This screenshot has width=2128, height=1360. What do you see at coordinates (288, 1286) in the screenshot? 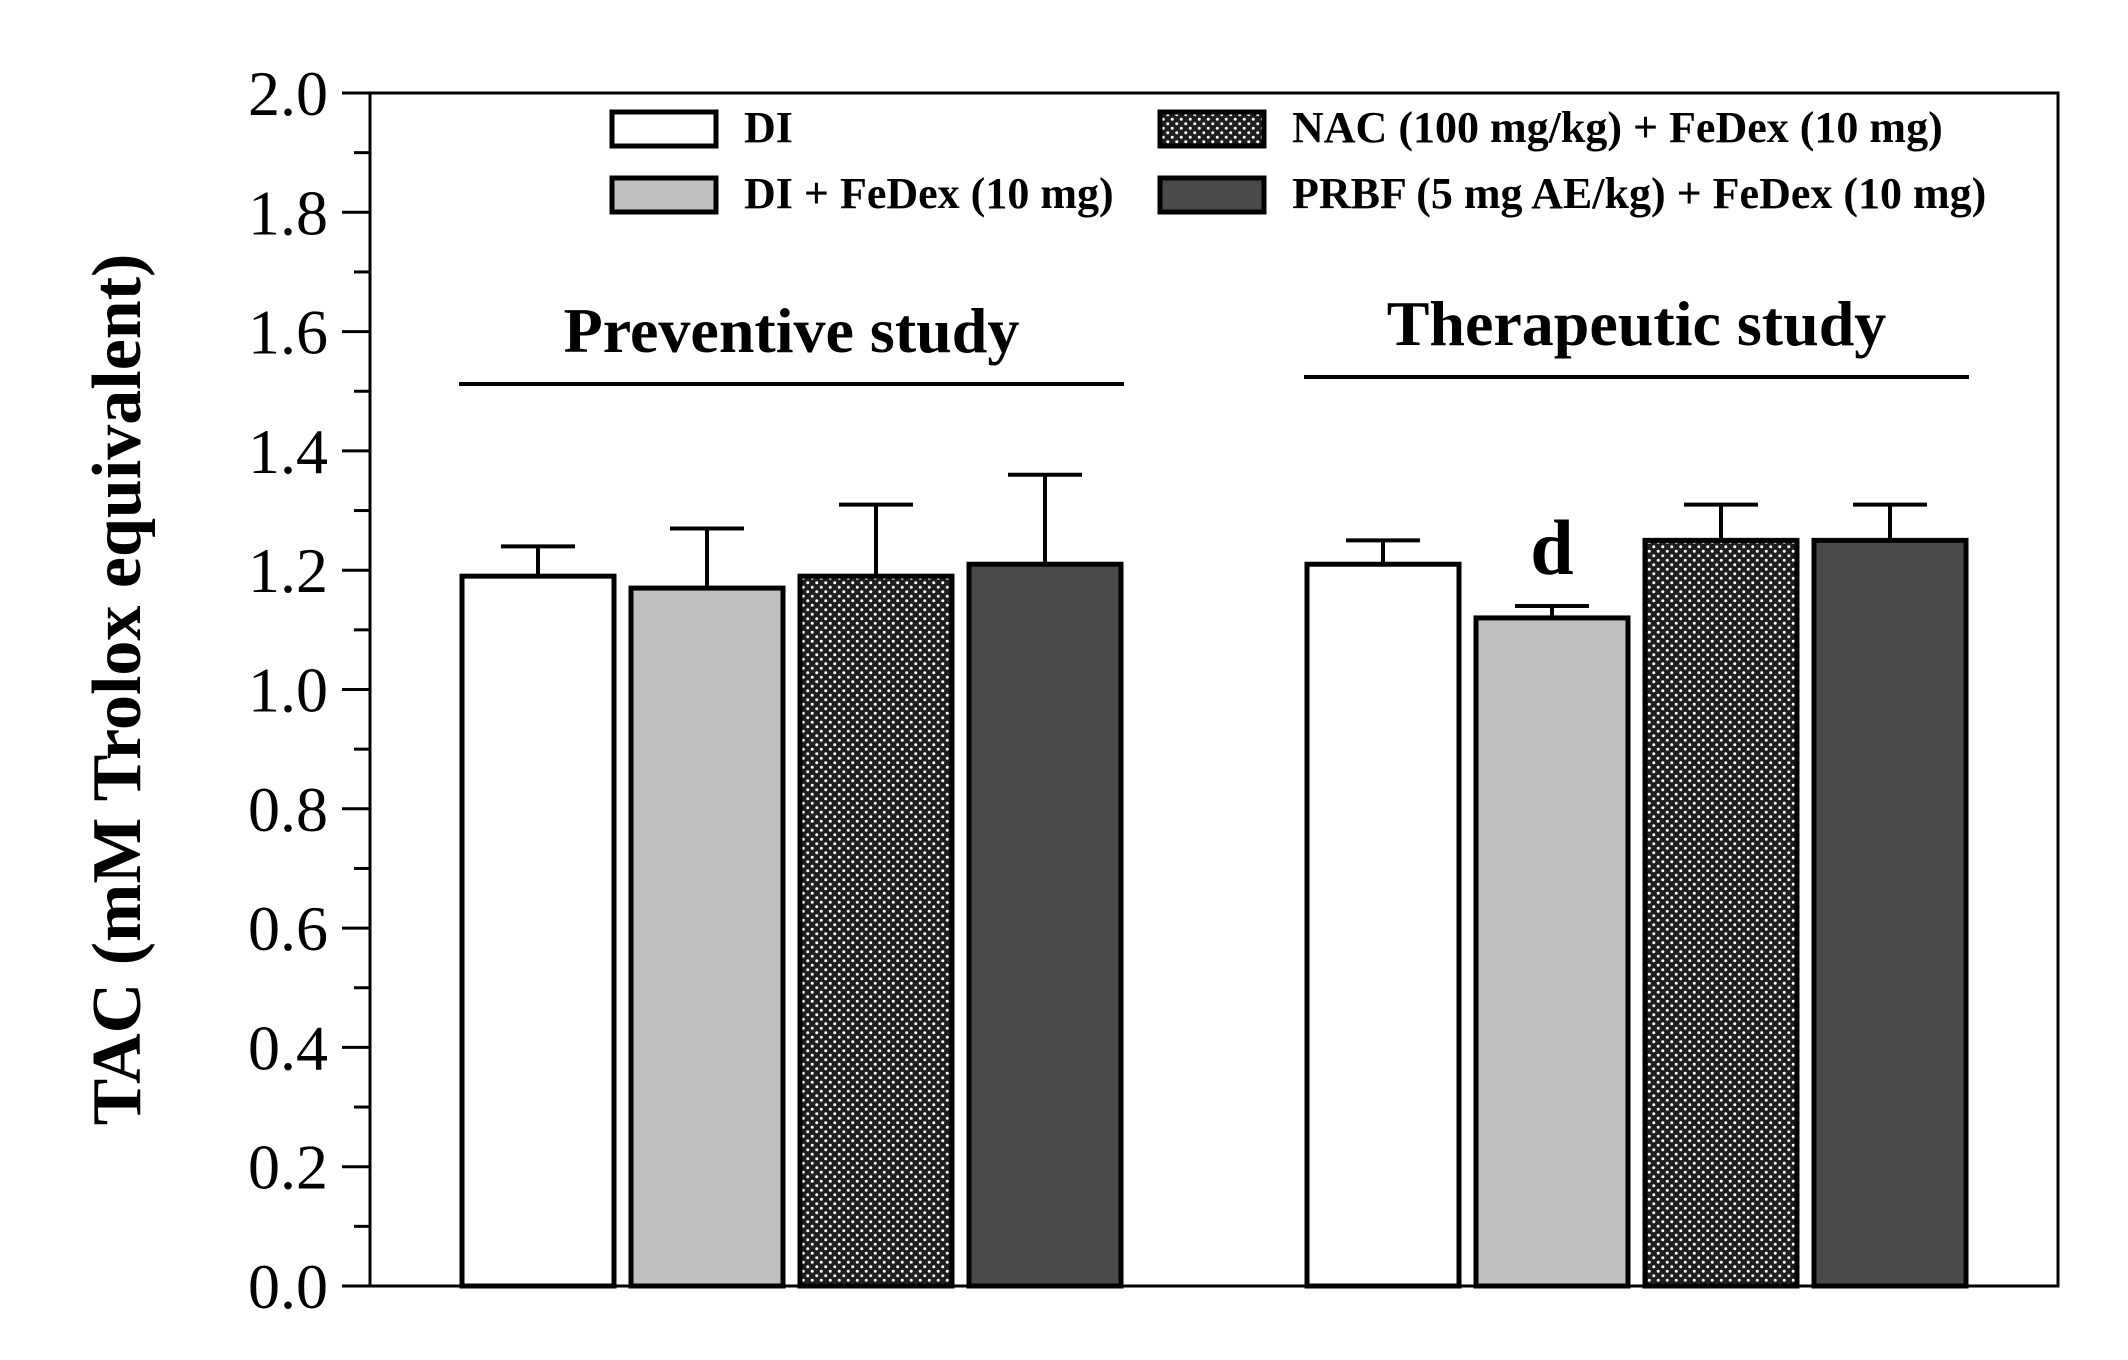
I see `y-tick-label: 0.0` at bounding box center [288, 1286].